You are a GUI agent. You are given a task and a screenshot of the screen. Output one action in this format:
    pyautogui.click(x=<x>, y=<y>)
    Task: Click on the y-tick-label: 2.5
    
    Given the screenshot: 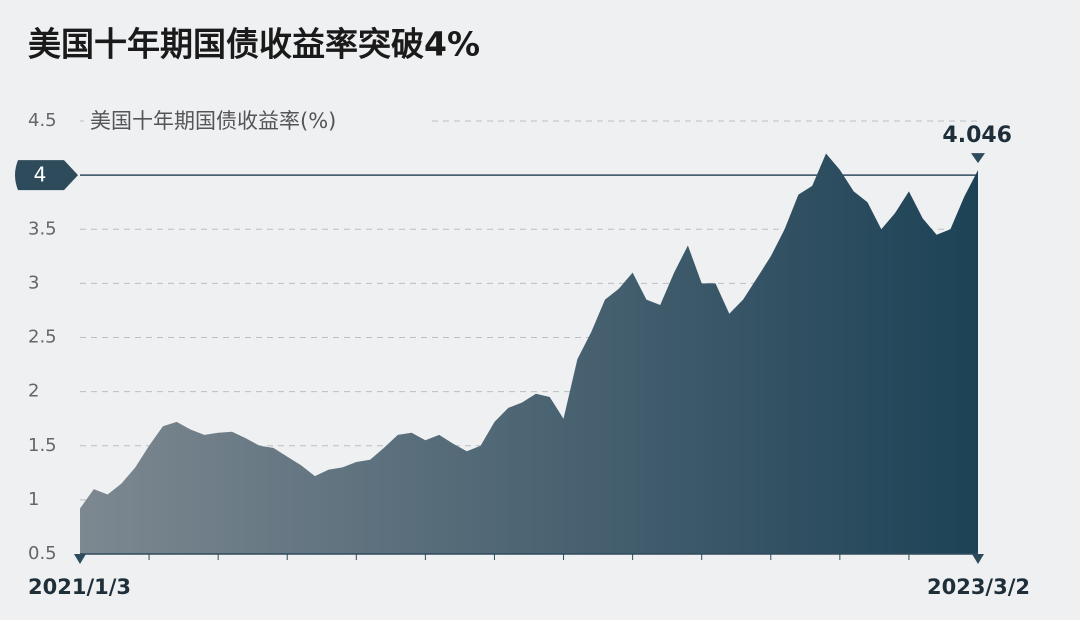 What is the action you would take?
    pyautogui.click(x=42, y=337)
    